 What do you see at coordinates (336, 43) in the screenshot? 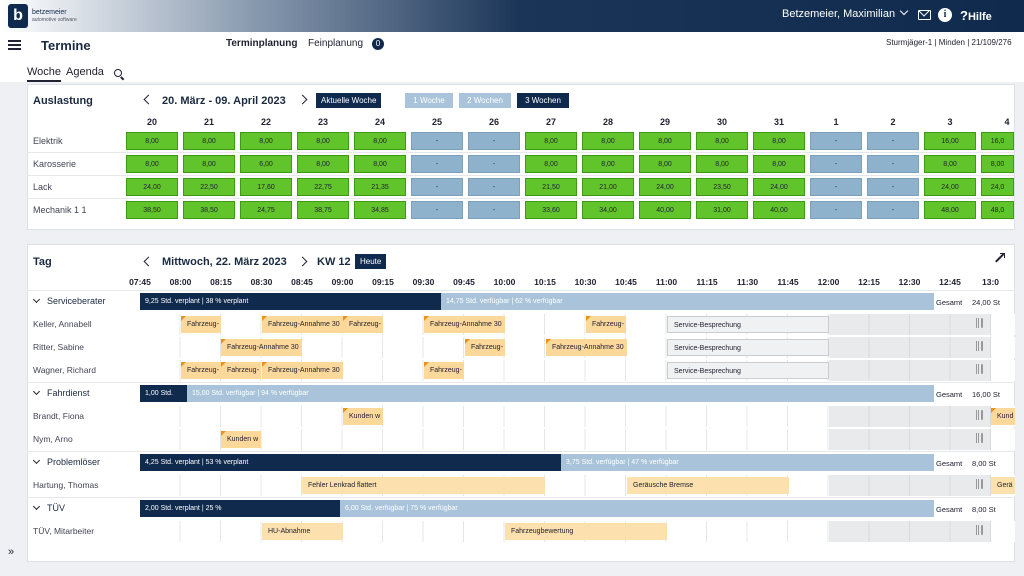
I see `tab-feinplanung: Feinplanung` at bounding box center [336, 43].